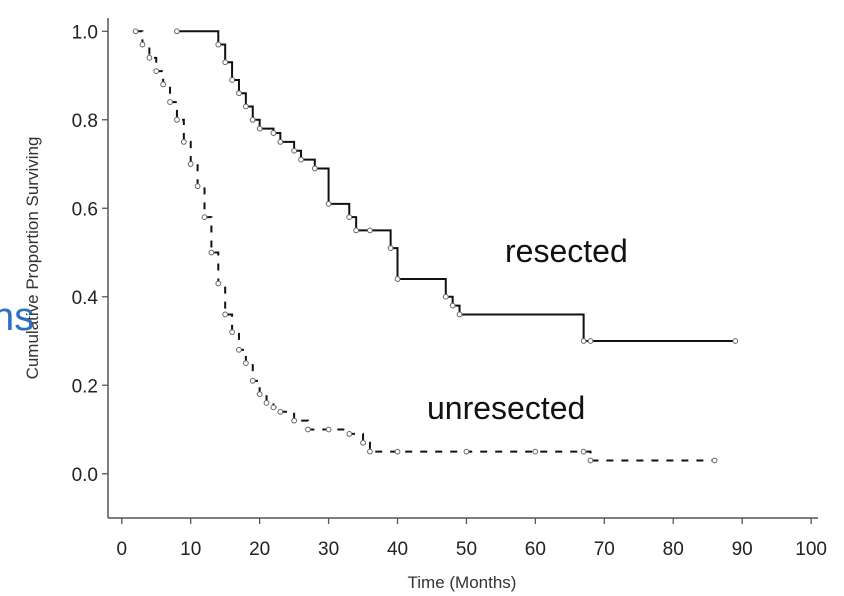 This screenshot has width=844, height=596. Describe the element at coordinates (85, 386) in the screenshot. I see `y-tick-label: 0.2` at that location.